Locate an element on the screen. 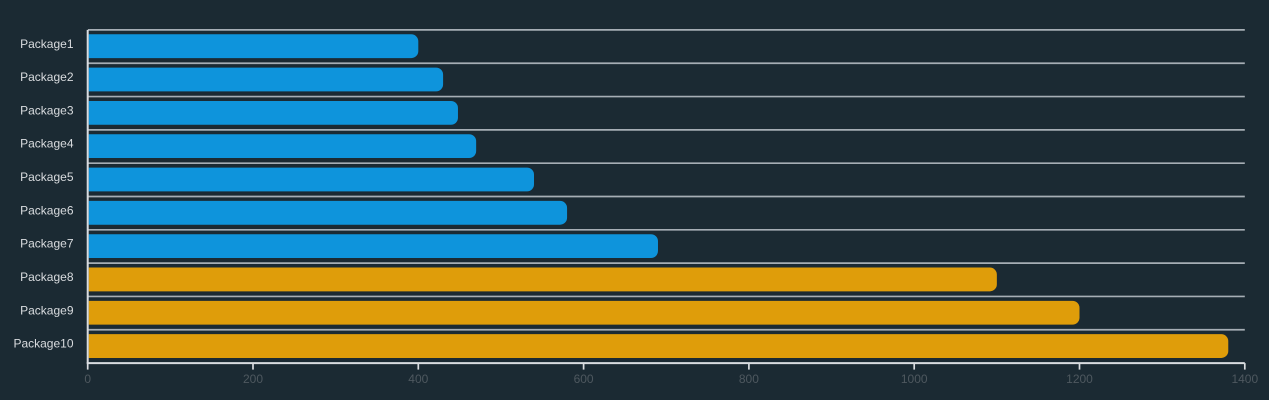 The image size is (1269, 400). svg-text: 1400 is located at coordinates (1244, 379).